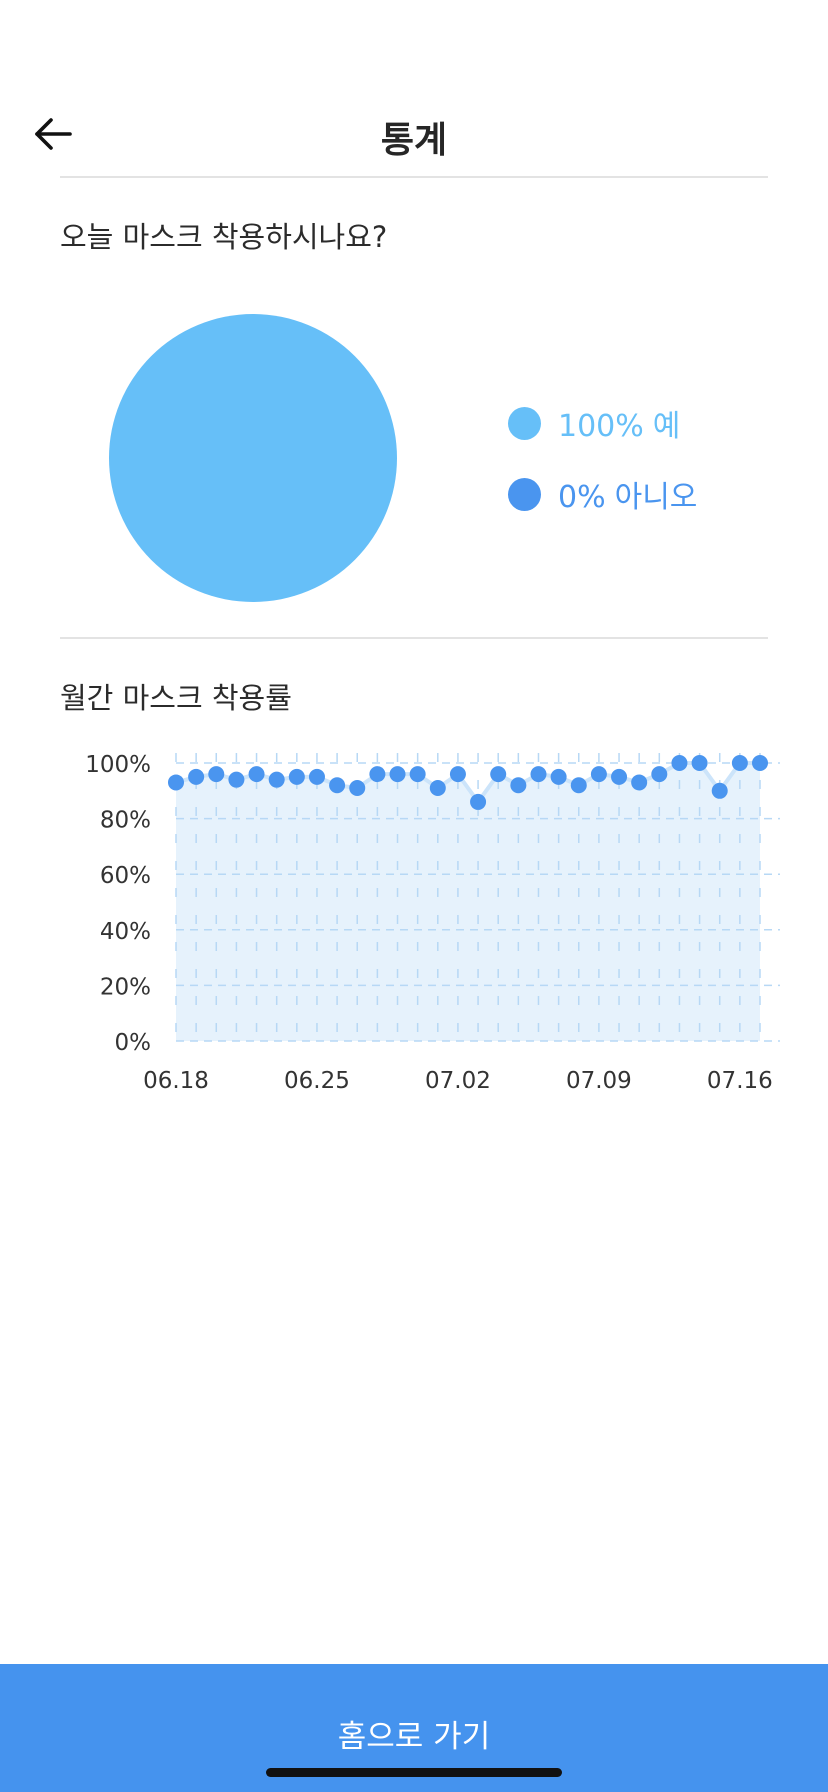  I want to click on arrow-left-icon, so click(53, 134).